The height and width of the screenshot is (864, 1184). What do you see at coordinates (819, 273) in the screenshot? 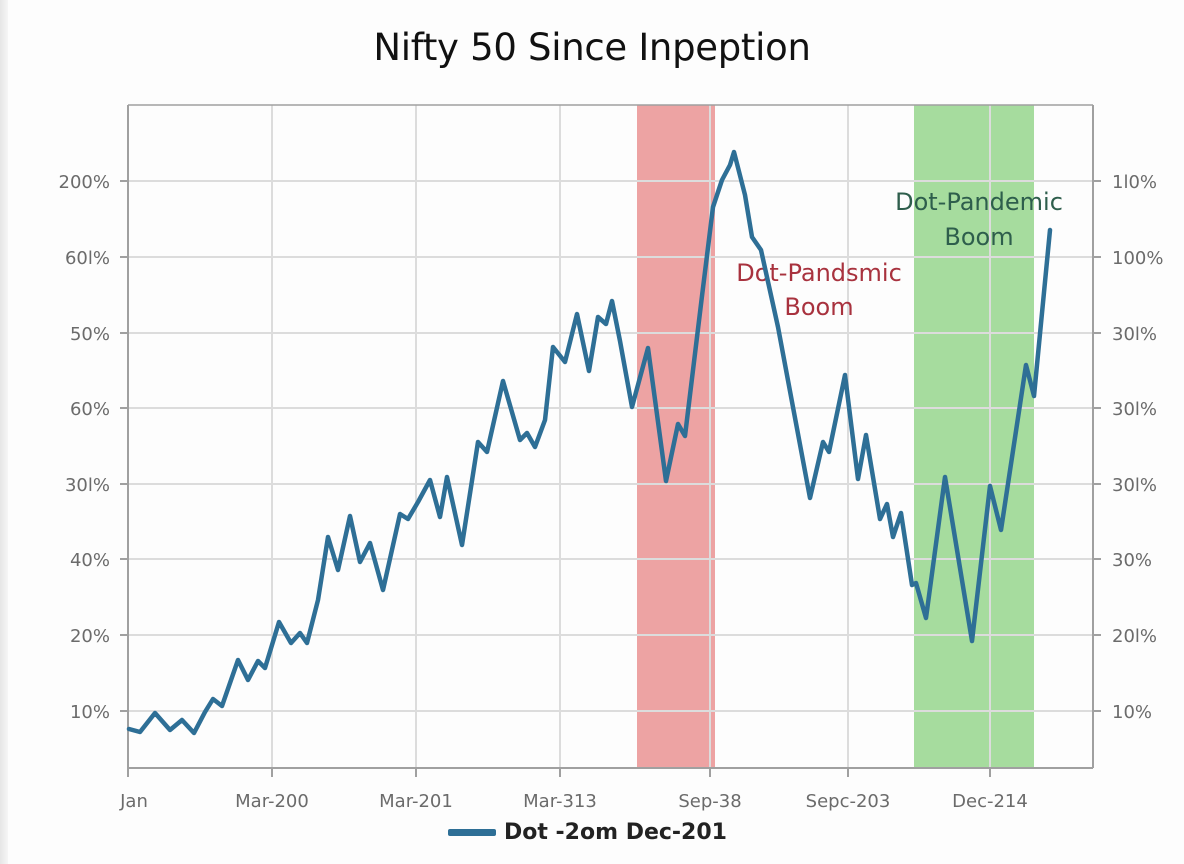
I see `red-annotation-line1: Dot-Pandsmic` at bounding box center [819, 273].